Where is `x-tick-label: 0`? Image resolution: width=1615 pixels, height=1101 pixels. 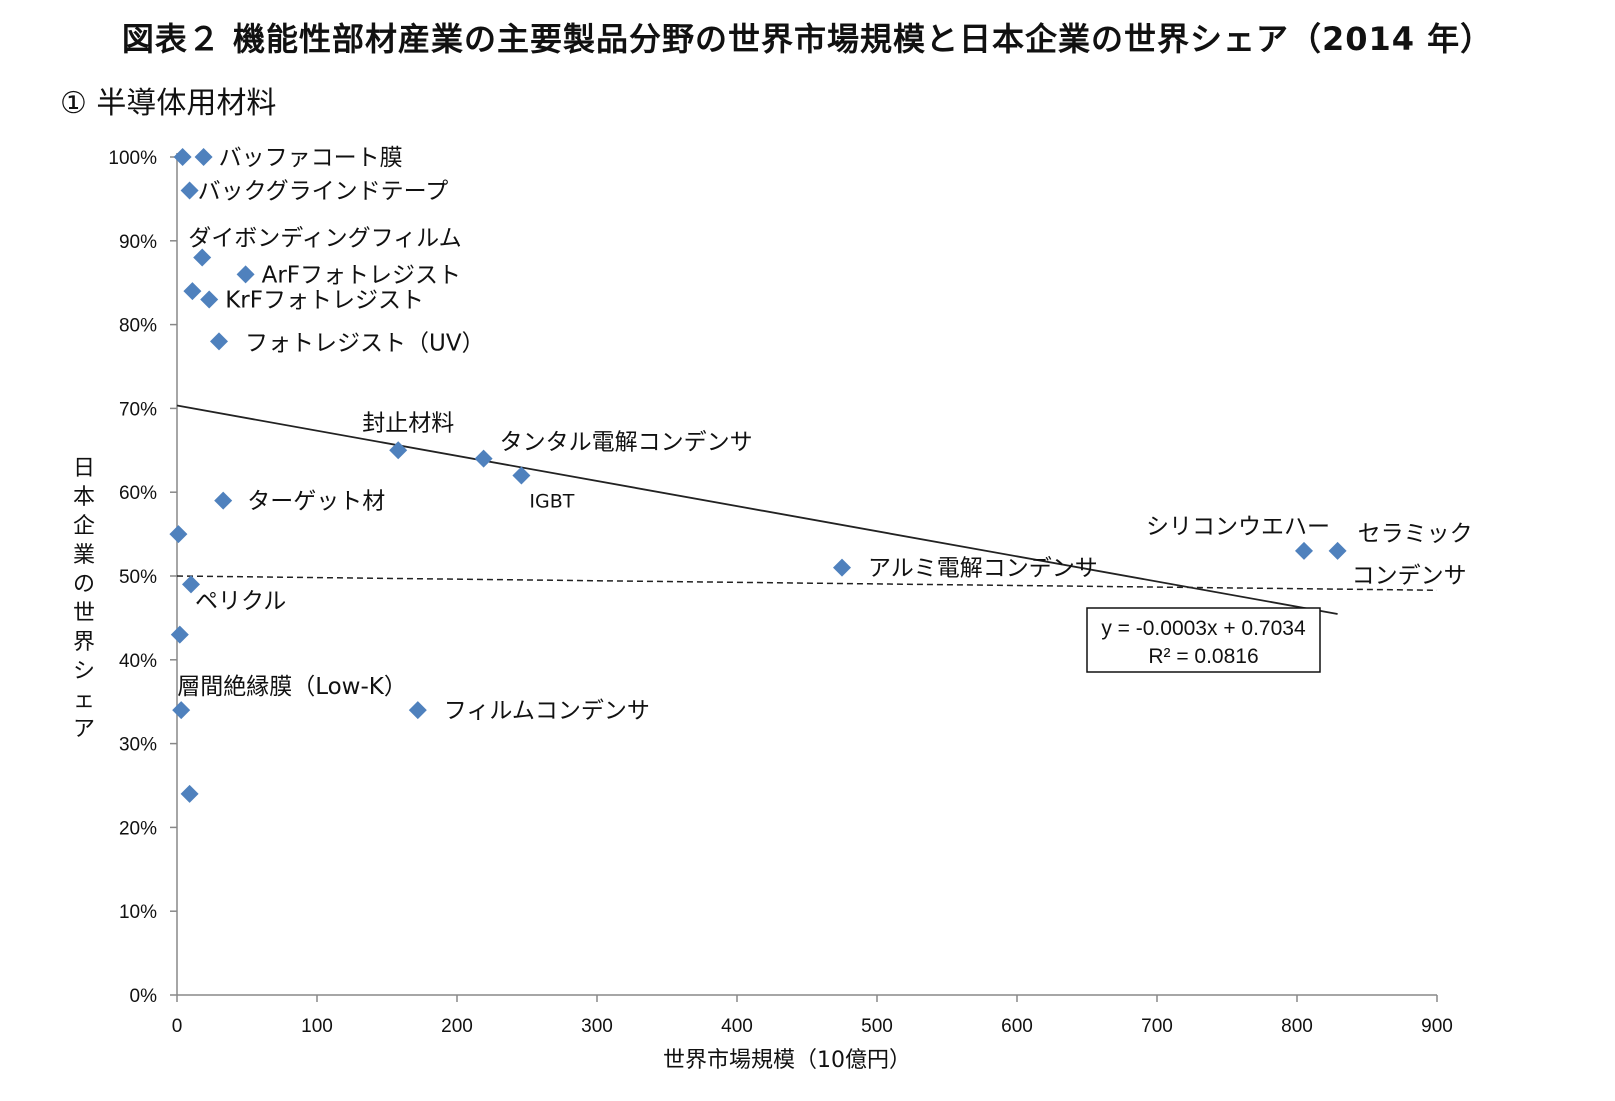
x-tick-label: 0 is located at coordinates (177, 1026).